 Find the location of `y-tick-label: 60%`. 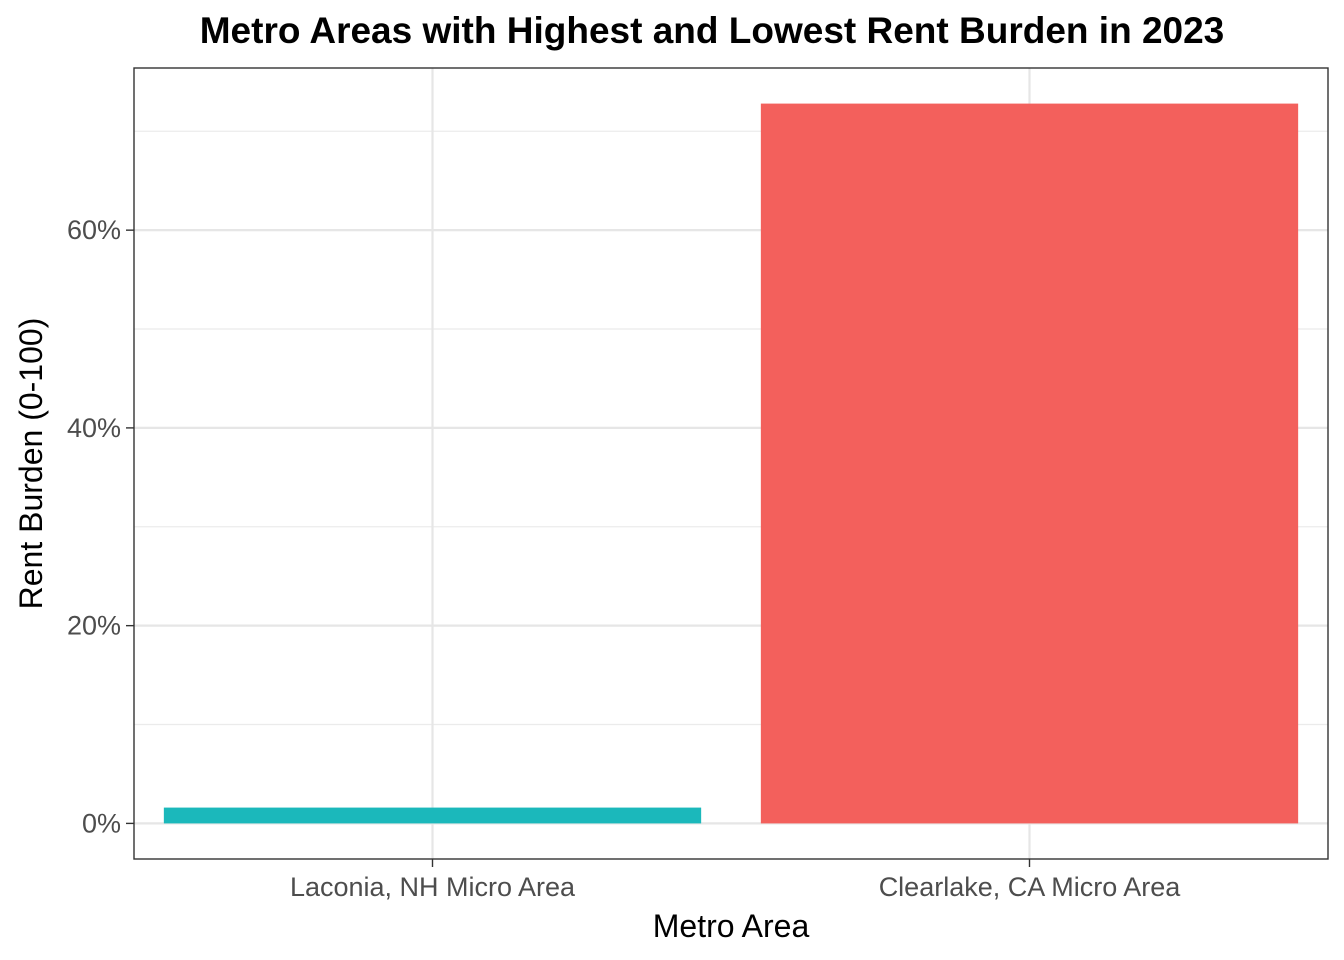

y-tick-label: 60% is located at coordinates (94, 230).